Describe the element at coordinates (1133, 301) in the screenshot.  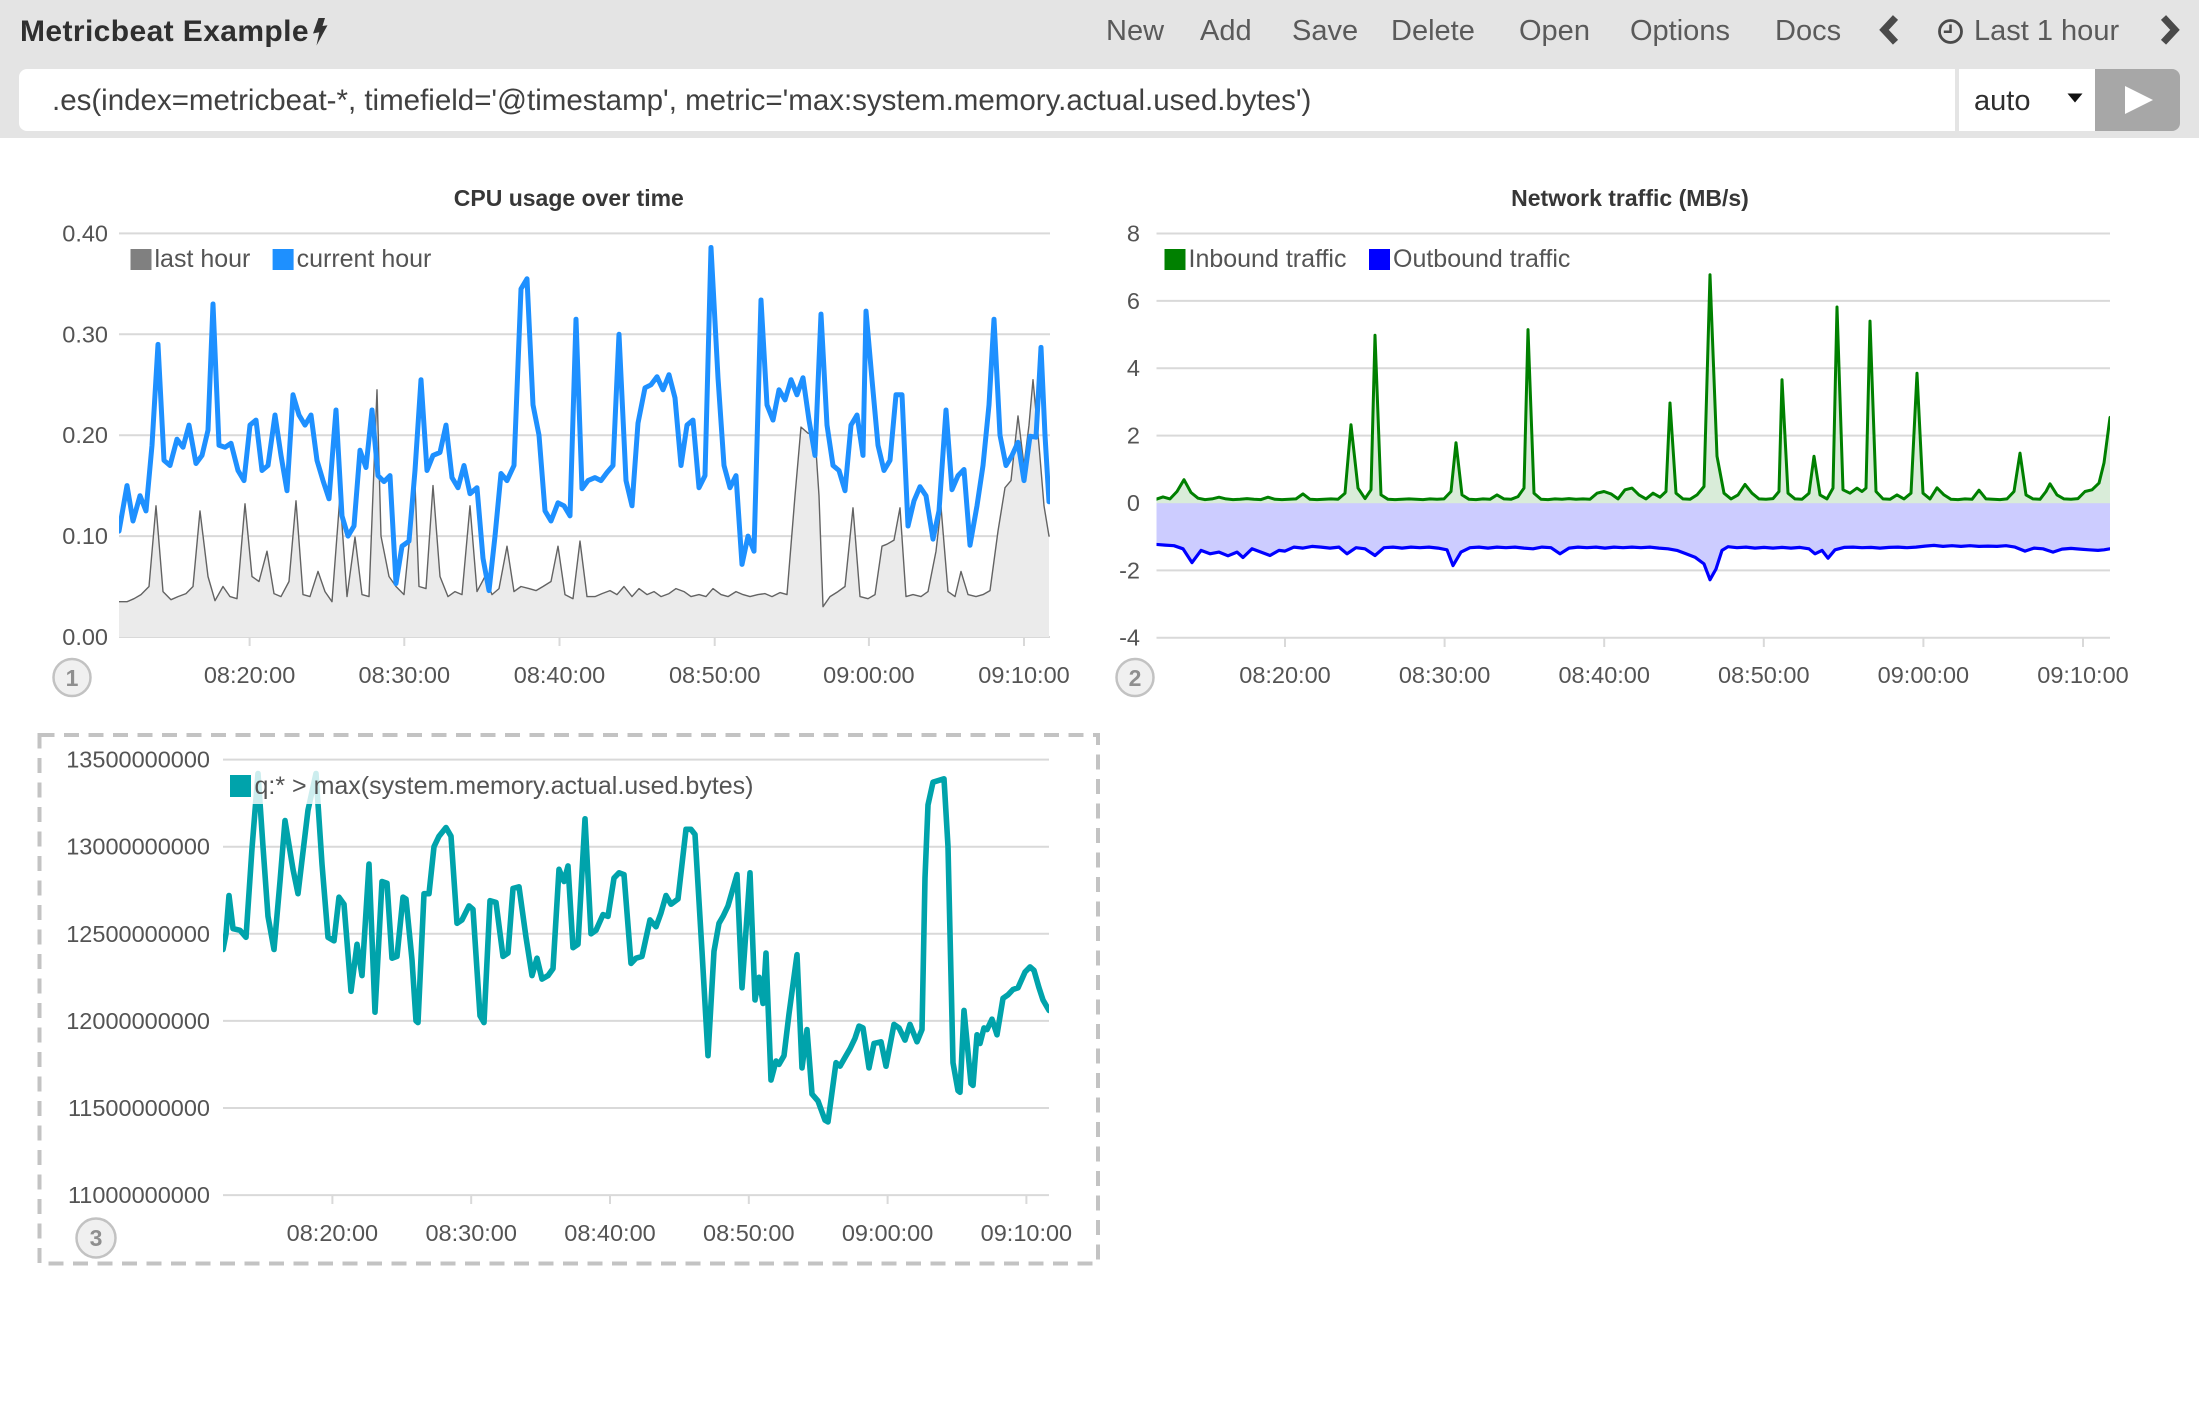
I see `svg-text: 6` at that location.